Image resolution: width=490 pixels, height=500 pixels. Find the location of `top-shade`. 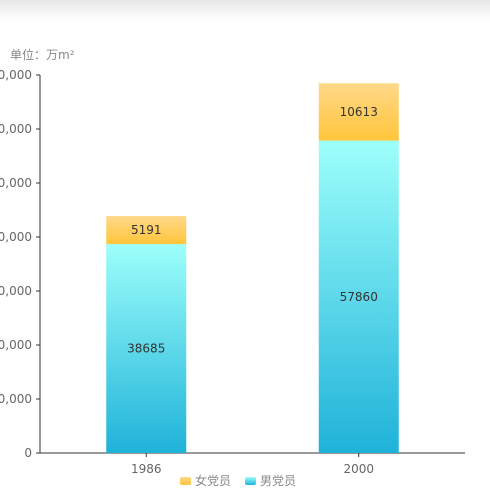

top-shade is located at coordinates (245, 10).